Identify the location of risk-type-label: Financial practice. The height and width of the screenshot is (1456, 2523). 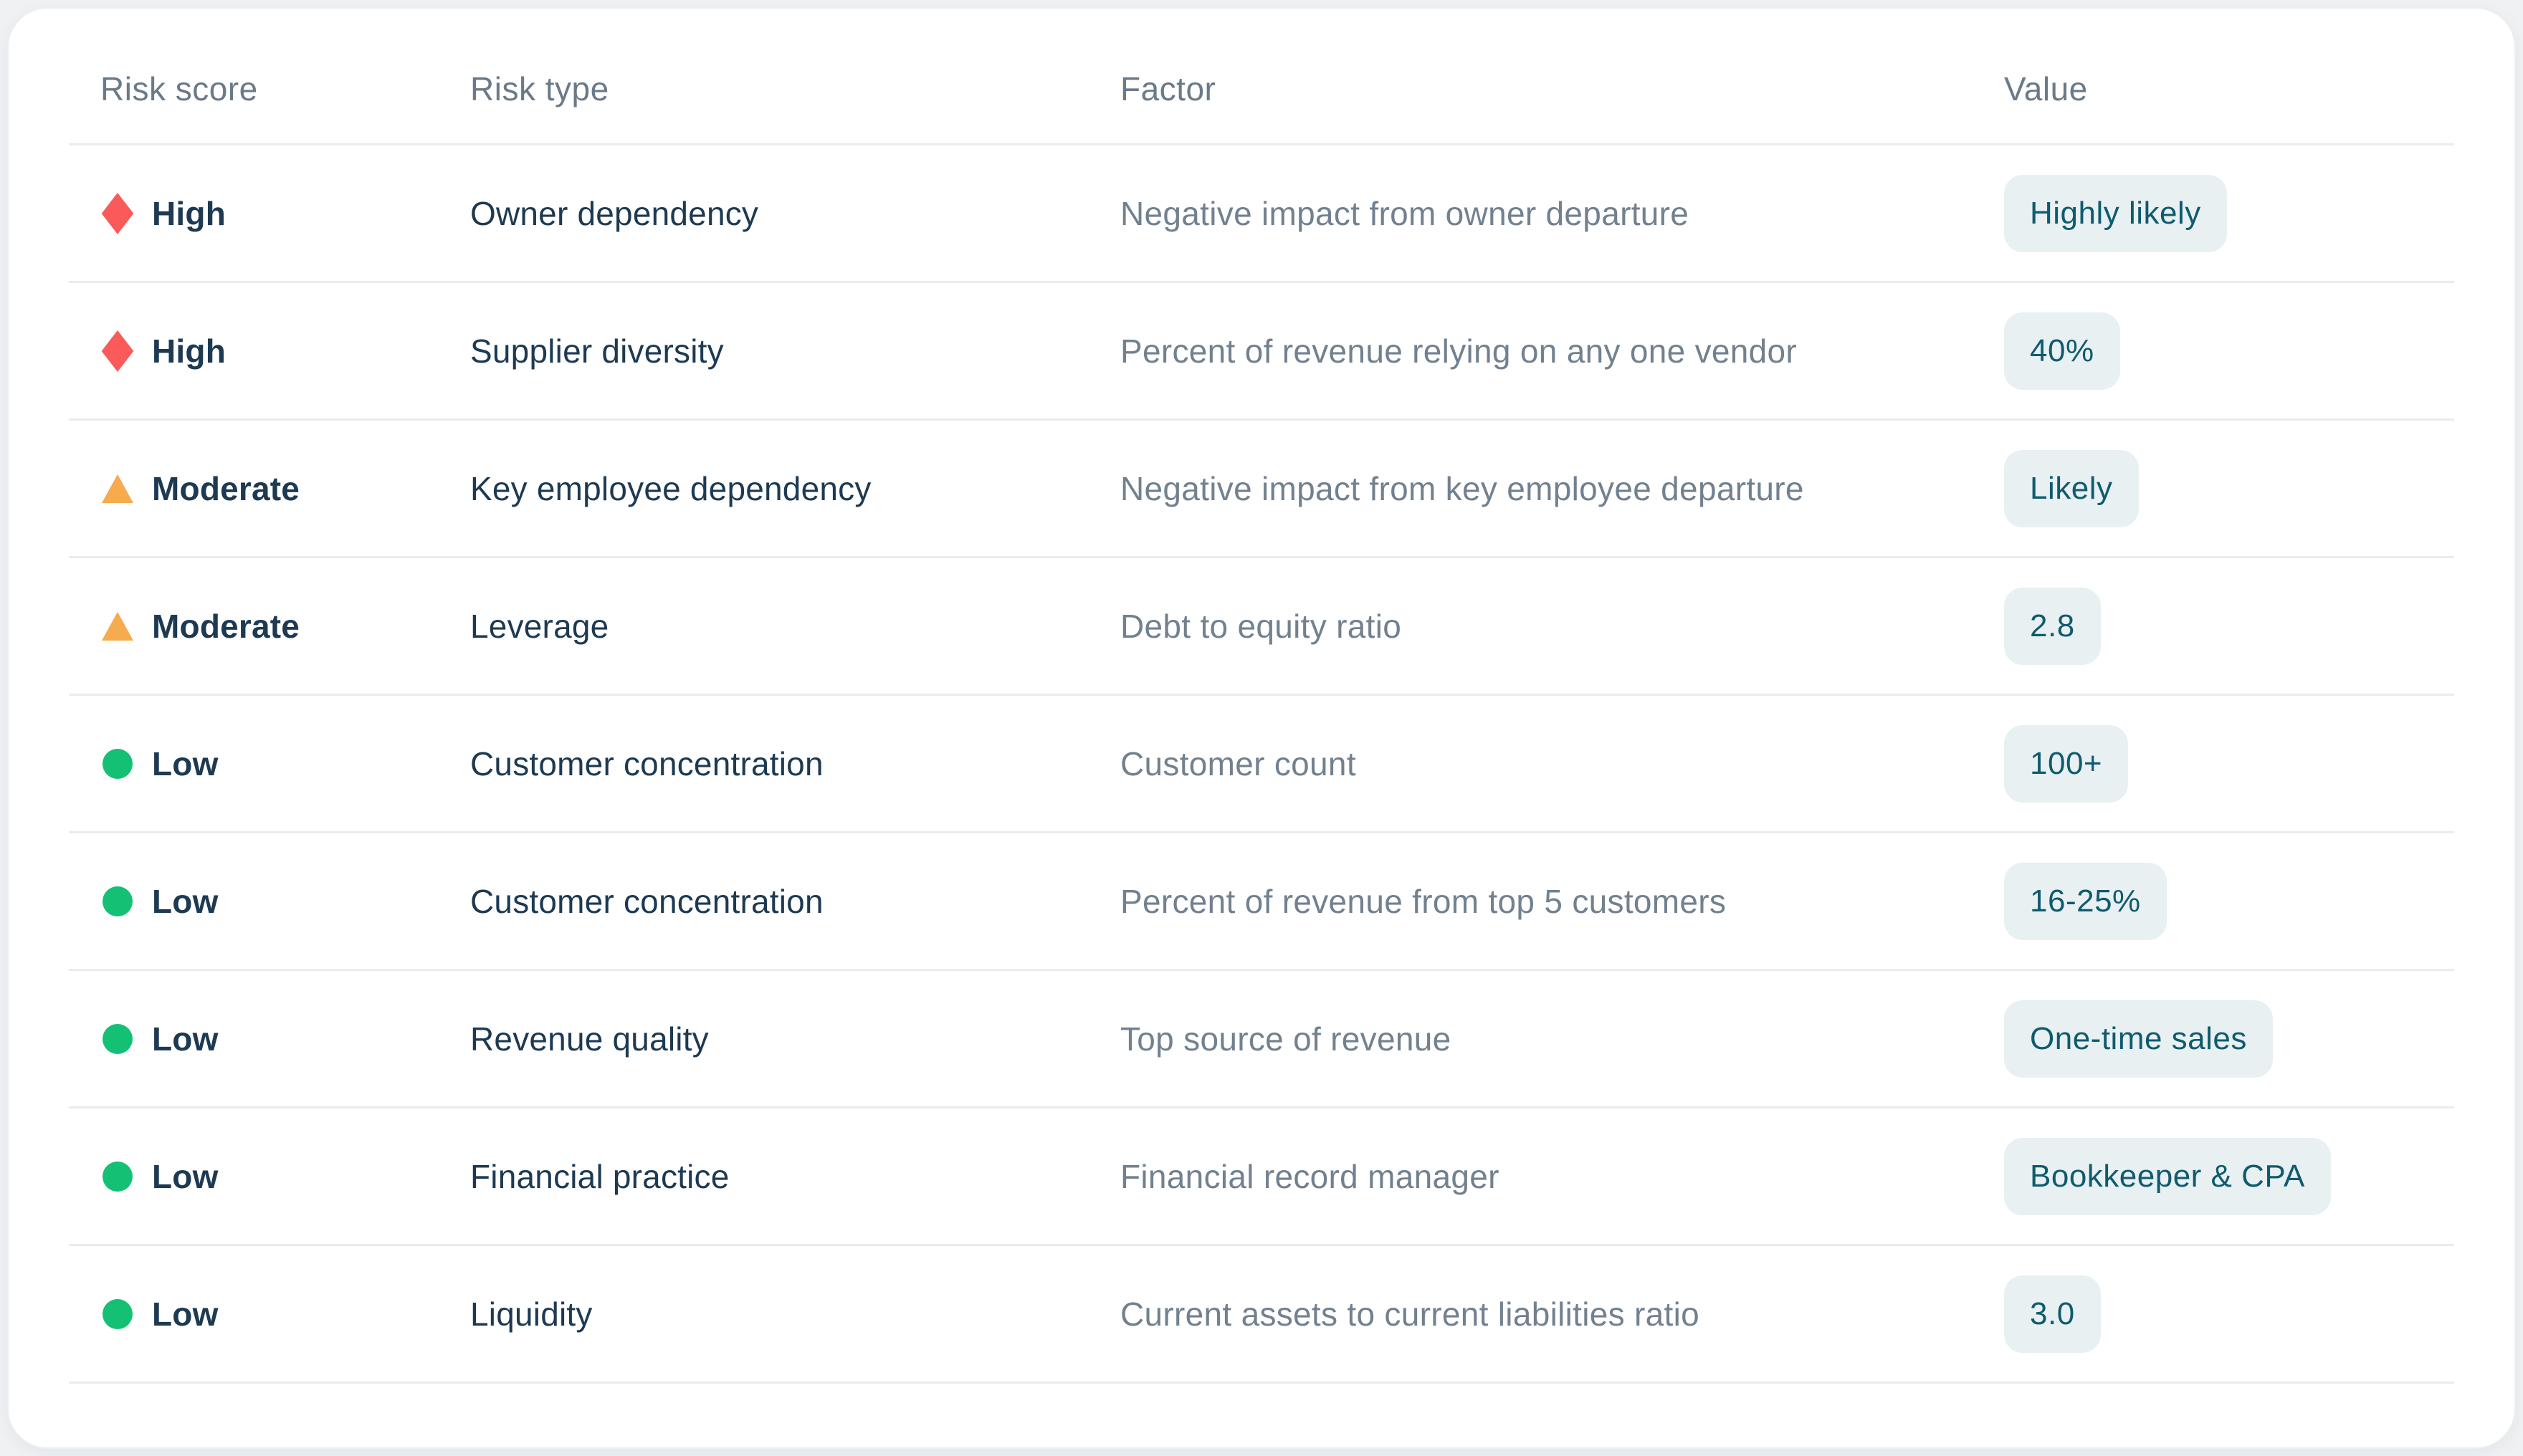
(600, 1176).